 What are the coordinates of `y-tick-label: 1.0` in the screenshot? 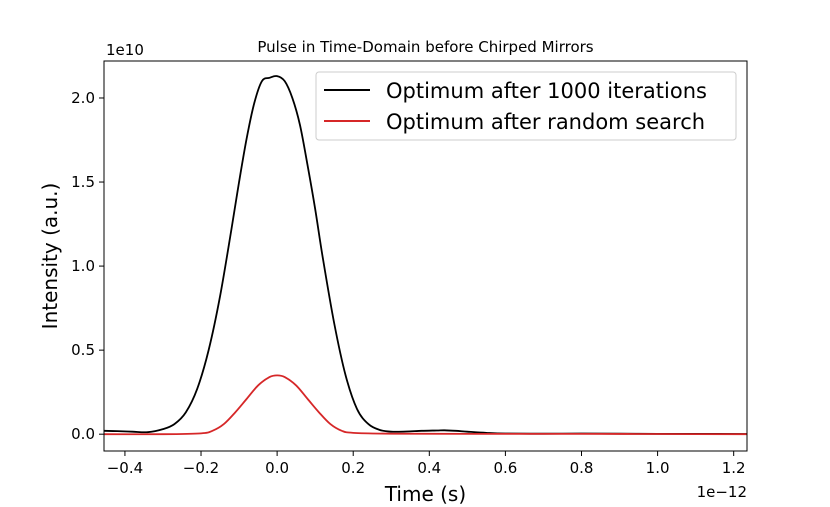 It's located at (83, 266).